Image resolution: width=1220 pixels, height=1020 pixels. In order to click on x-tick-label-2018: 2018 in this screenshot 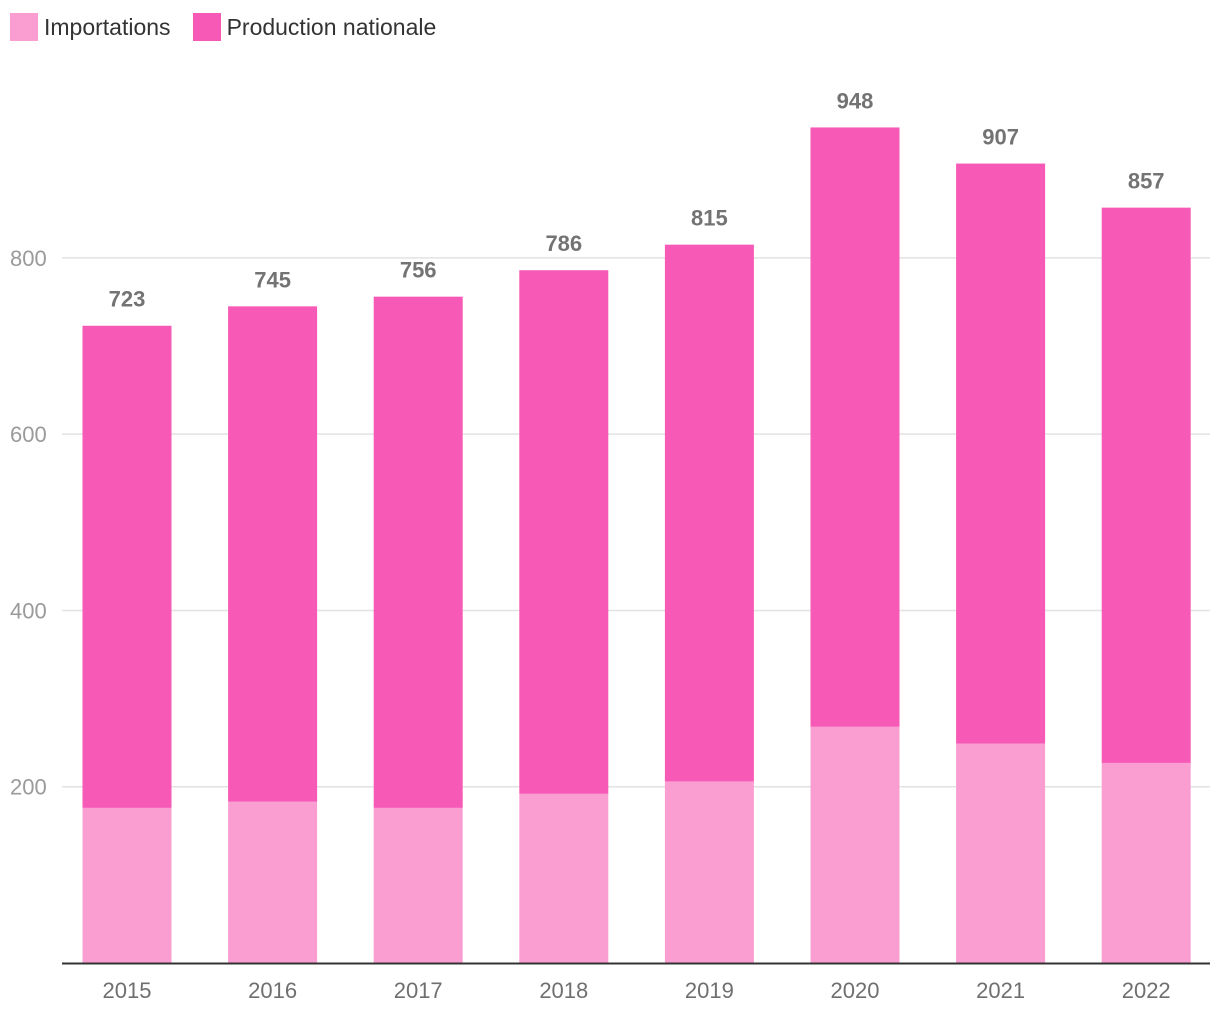, I will do `click(563, 990)`.